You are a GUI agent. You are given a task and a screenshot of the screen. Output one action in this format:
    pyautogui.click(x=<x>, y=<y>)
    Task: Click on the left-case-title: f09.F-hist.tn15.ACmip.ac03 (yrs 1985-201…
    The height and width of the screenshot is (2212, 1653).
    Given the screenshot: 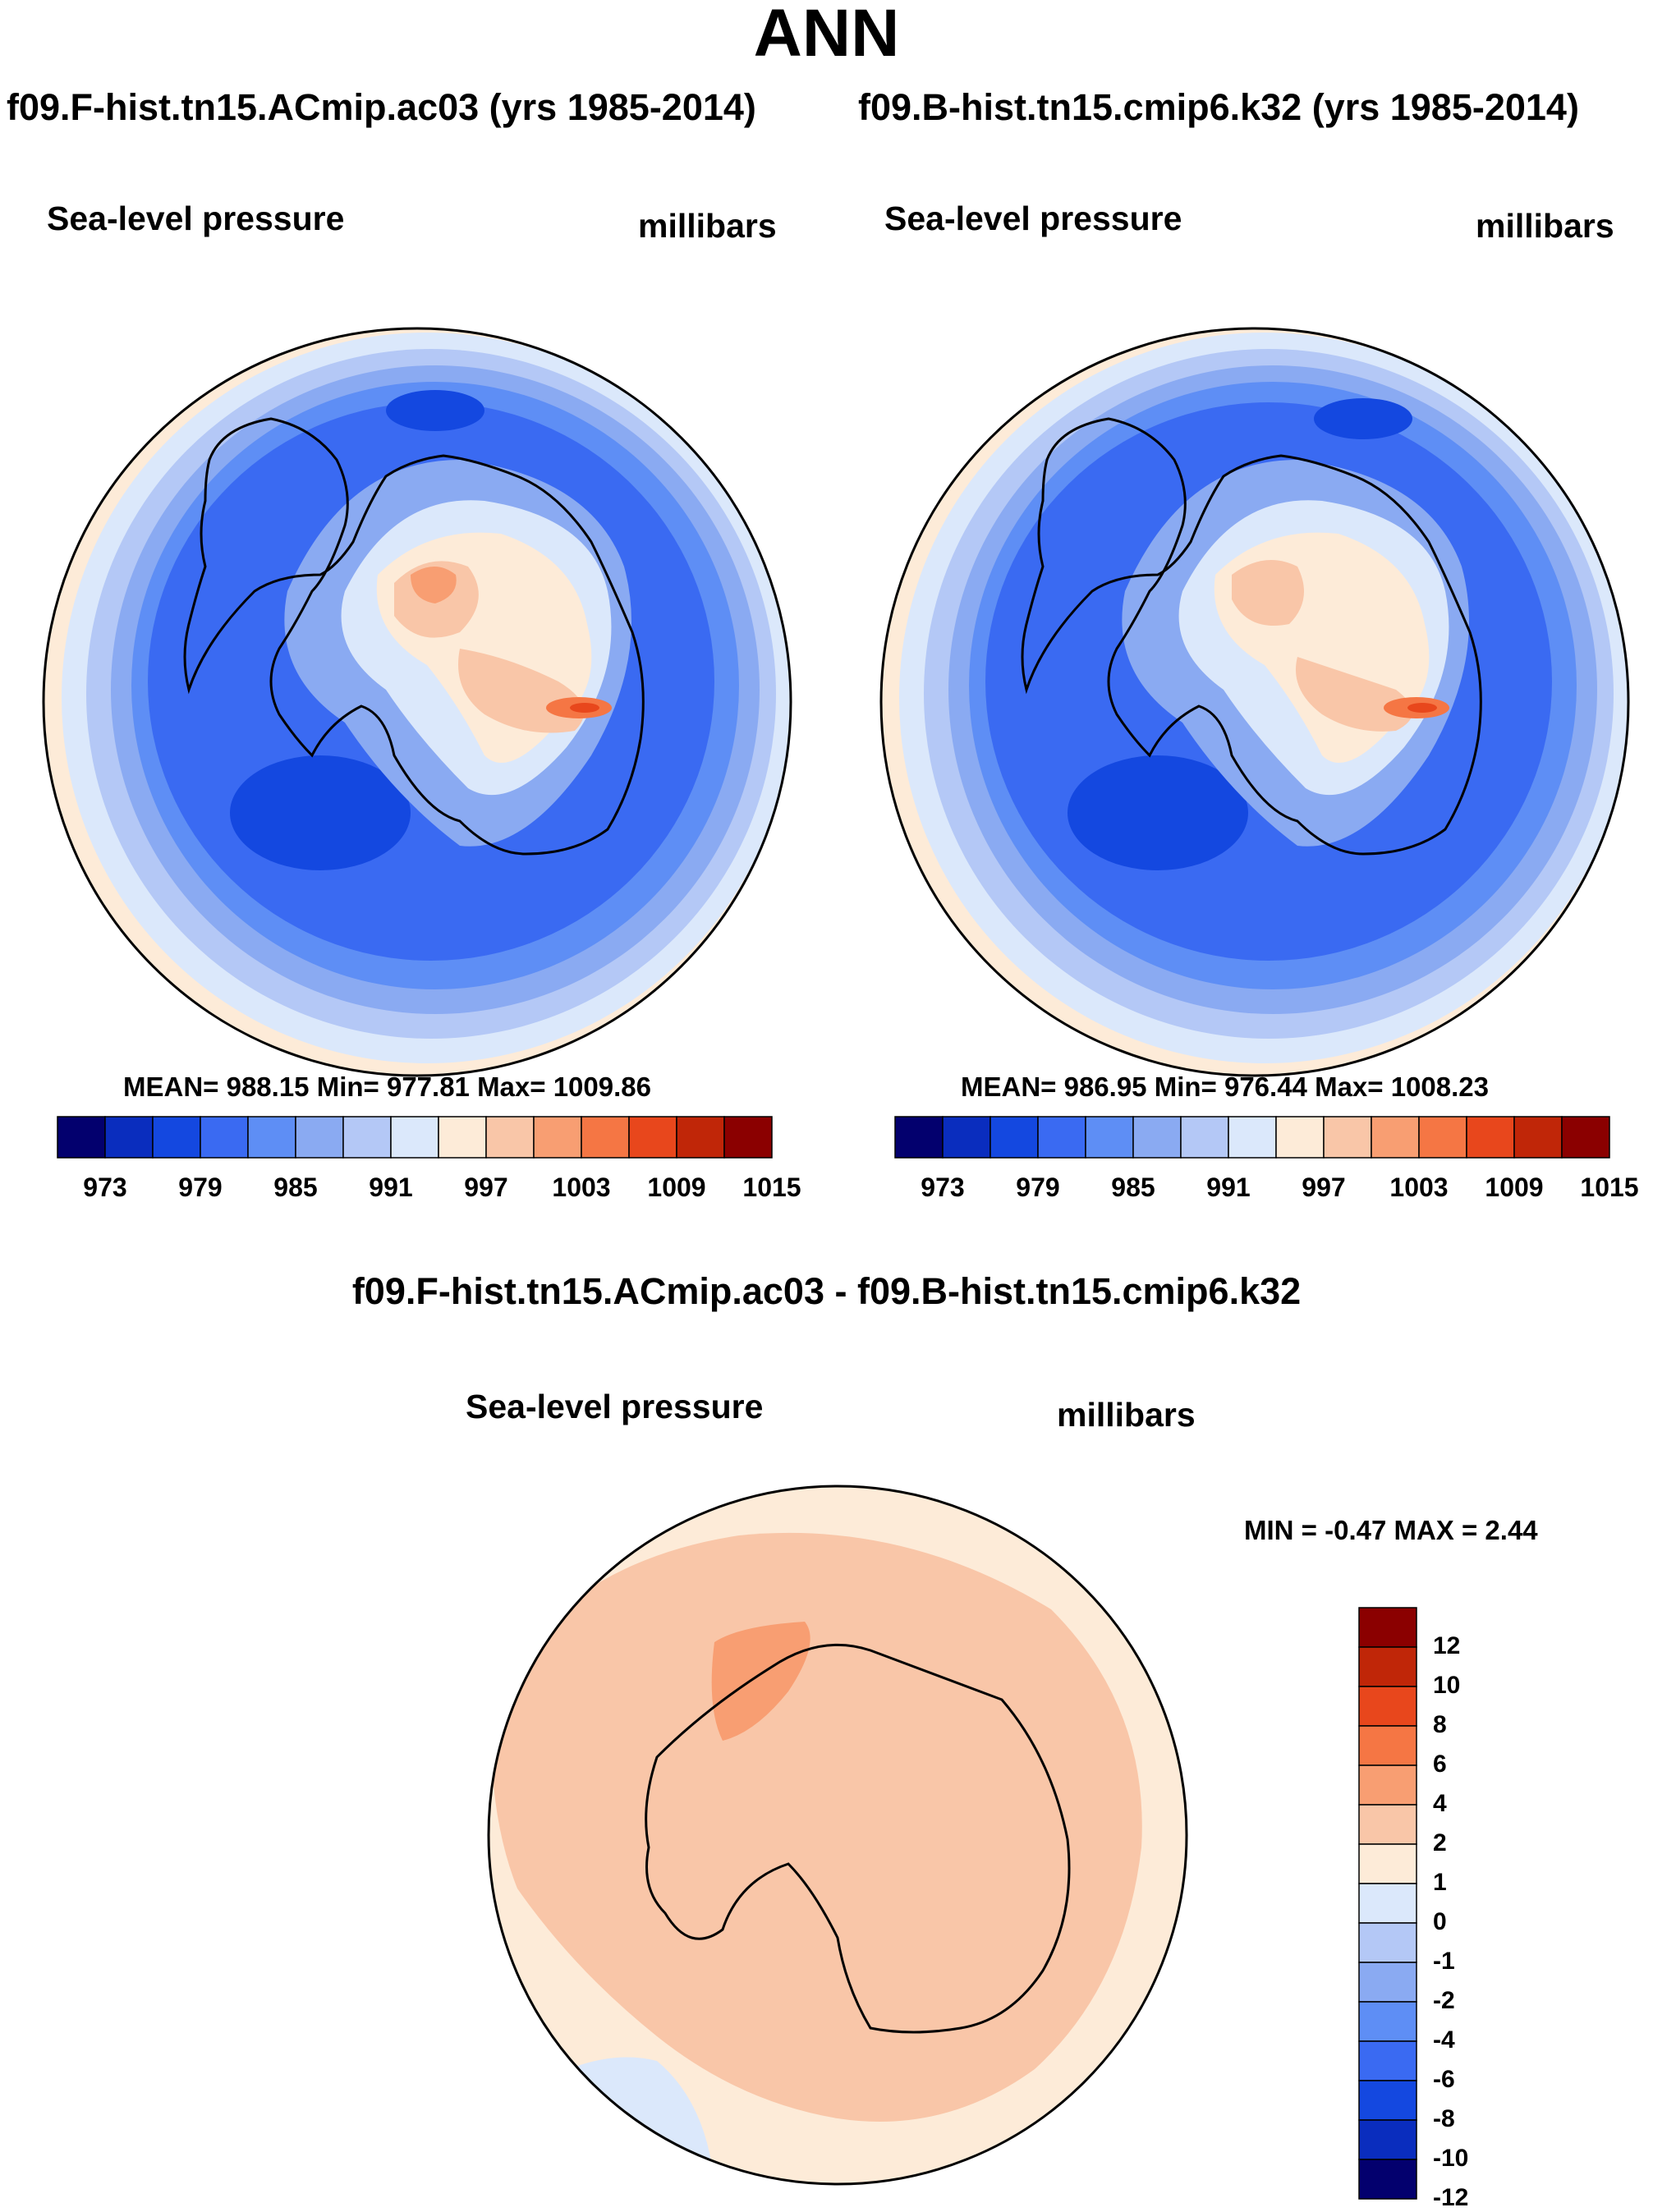 What is the action you would take?
    pyautogui.click(x=381, y=107)
    